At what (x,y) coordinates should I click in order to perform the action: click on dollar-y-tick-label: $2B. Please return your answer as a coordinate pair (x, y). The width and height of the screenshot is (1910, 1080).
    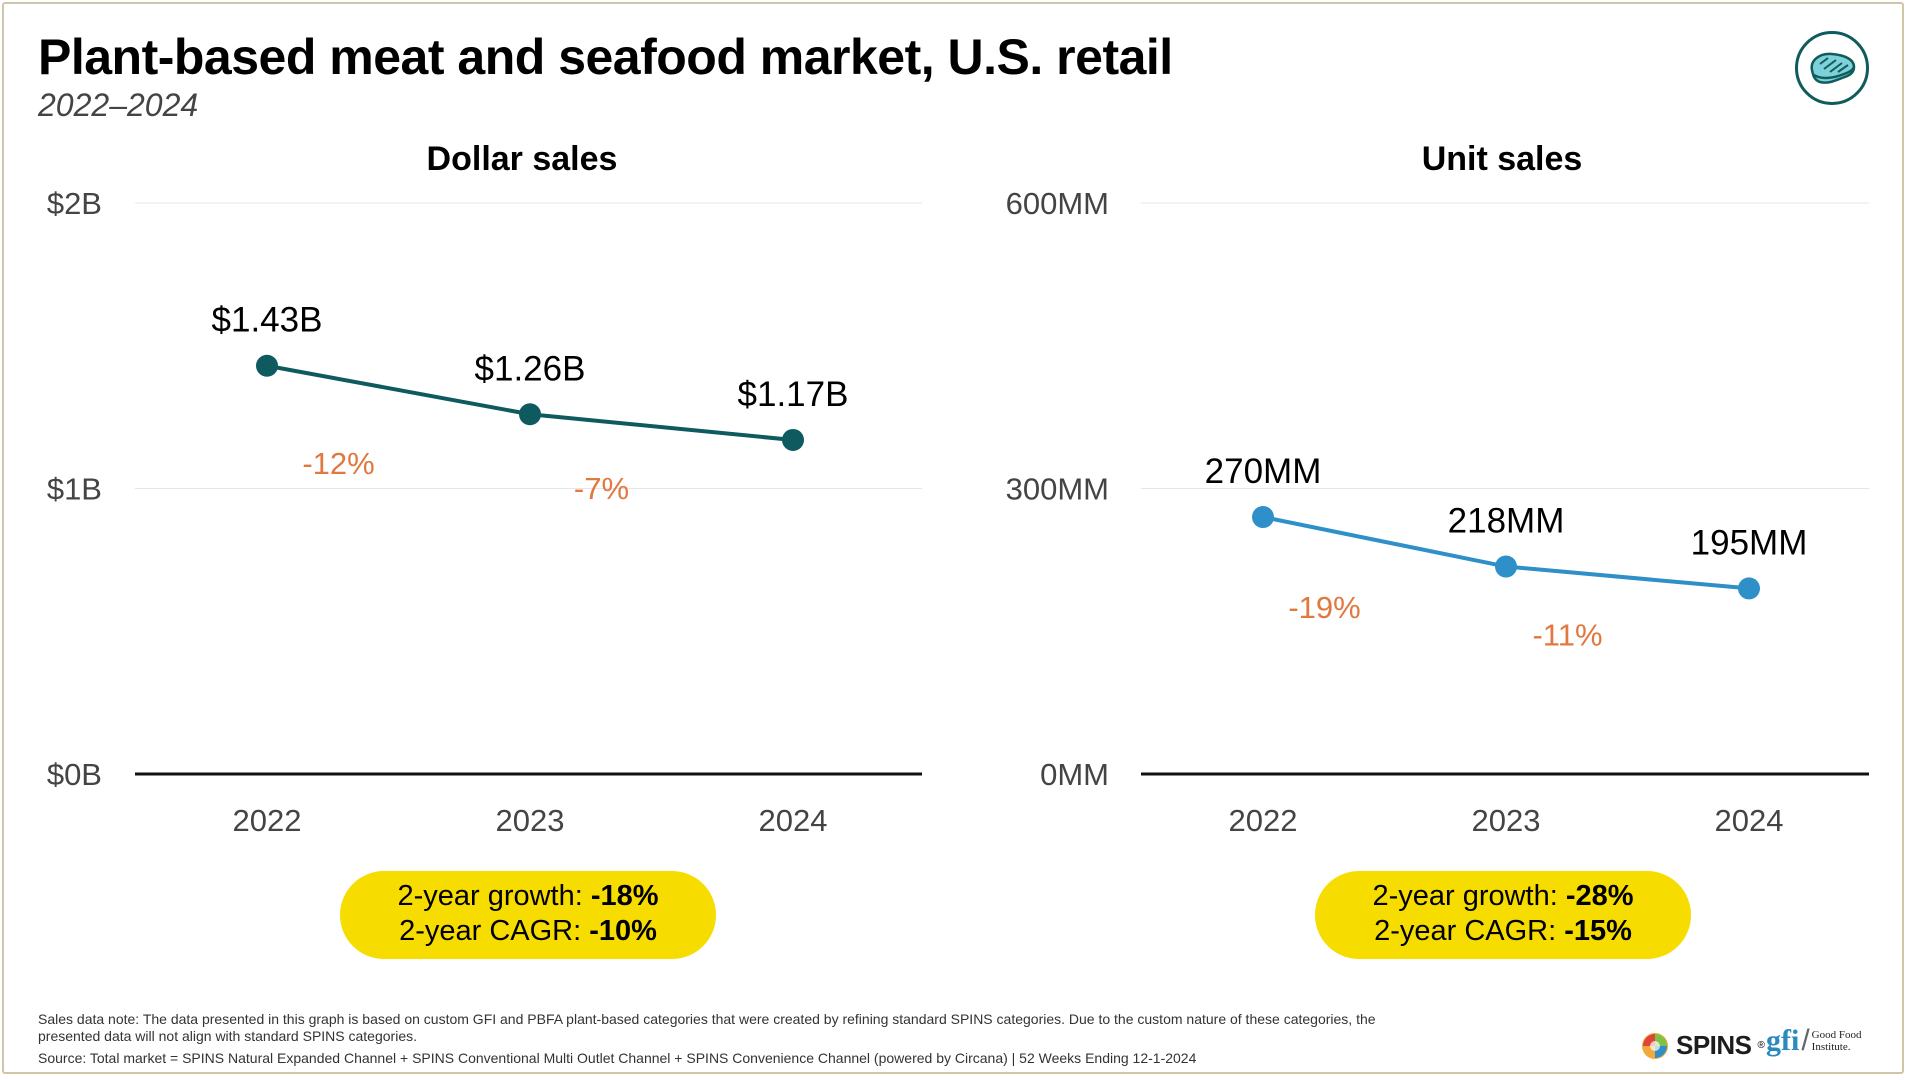
    Looking at the image, I should click on (74, 203).